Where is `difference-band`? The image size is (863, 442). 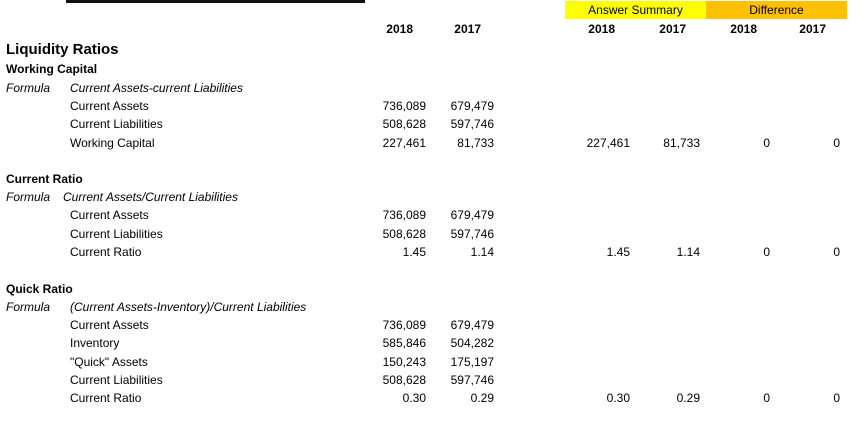
difference-band is located at coordinates (776, 10).